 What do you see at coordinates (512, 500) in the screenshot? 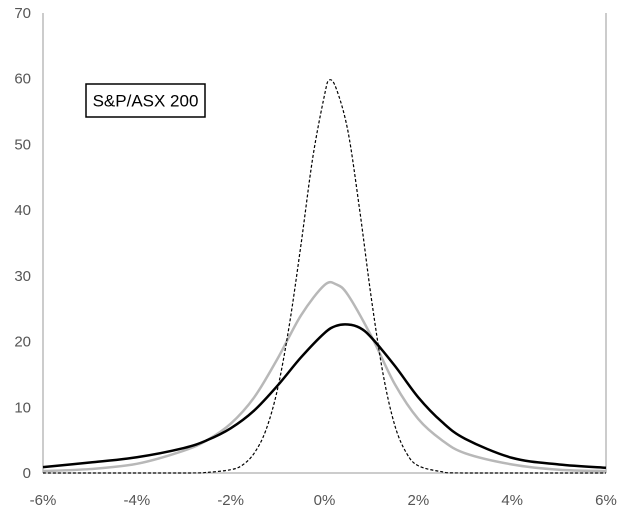
I see `x-tick-label: 4%` at bounding box center [512, 500].